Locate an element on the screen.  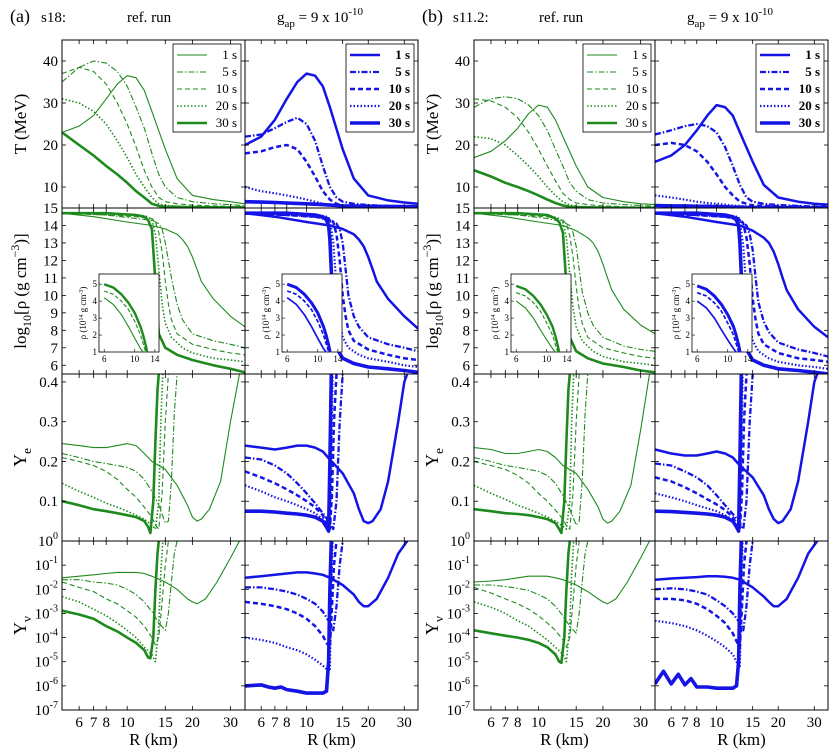
y-tick-label: 10⁻³ is located at coordinates (458, 612).